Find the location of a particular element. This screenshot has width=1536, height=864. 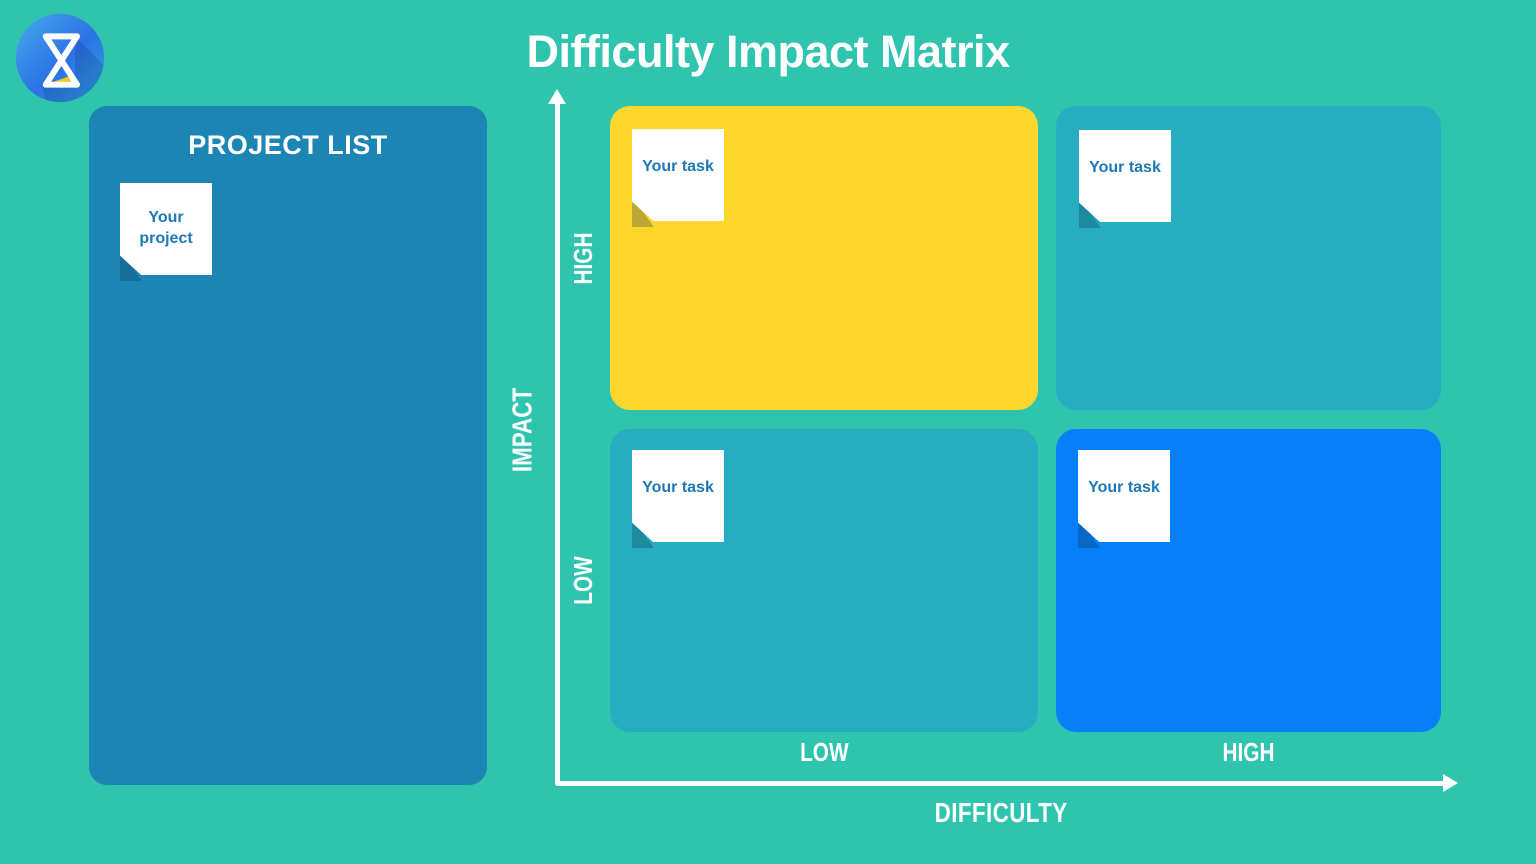

logo-inner-shadow is located at coordinates (73, 69).